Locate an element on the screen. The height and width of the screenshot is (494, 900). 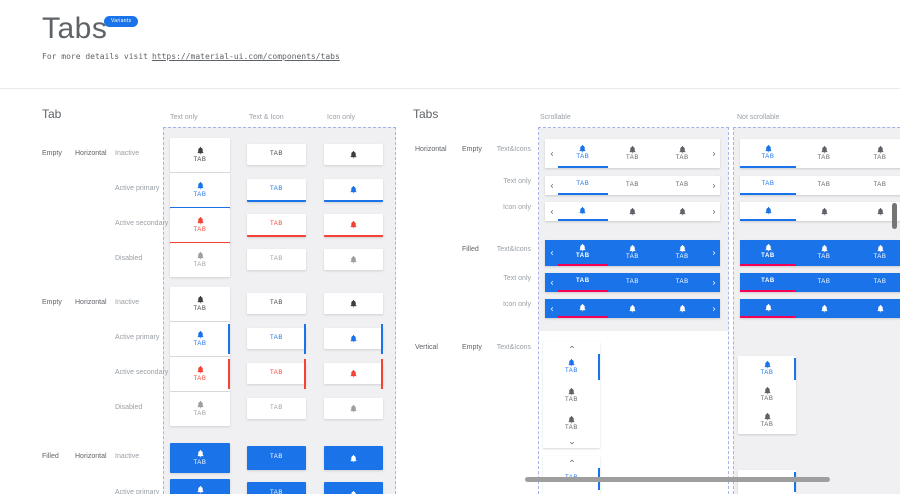
docs-link: https://material-ui.com/components/tabs is located at coordinates (245, 56).